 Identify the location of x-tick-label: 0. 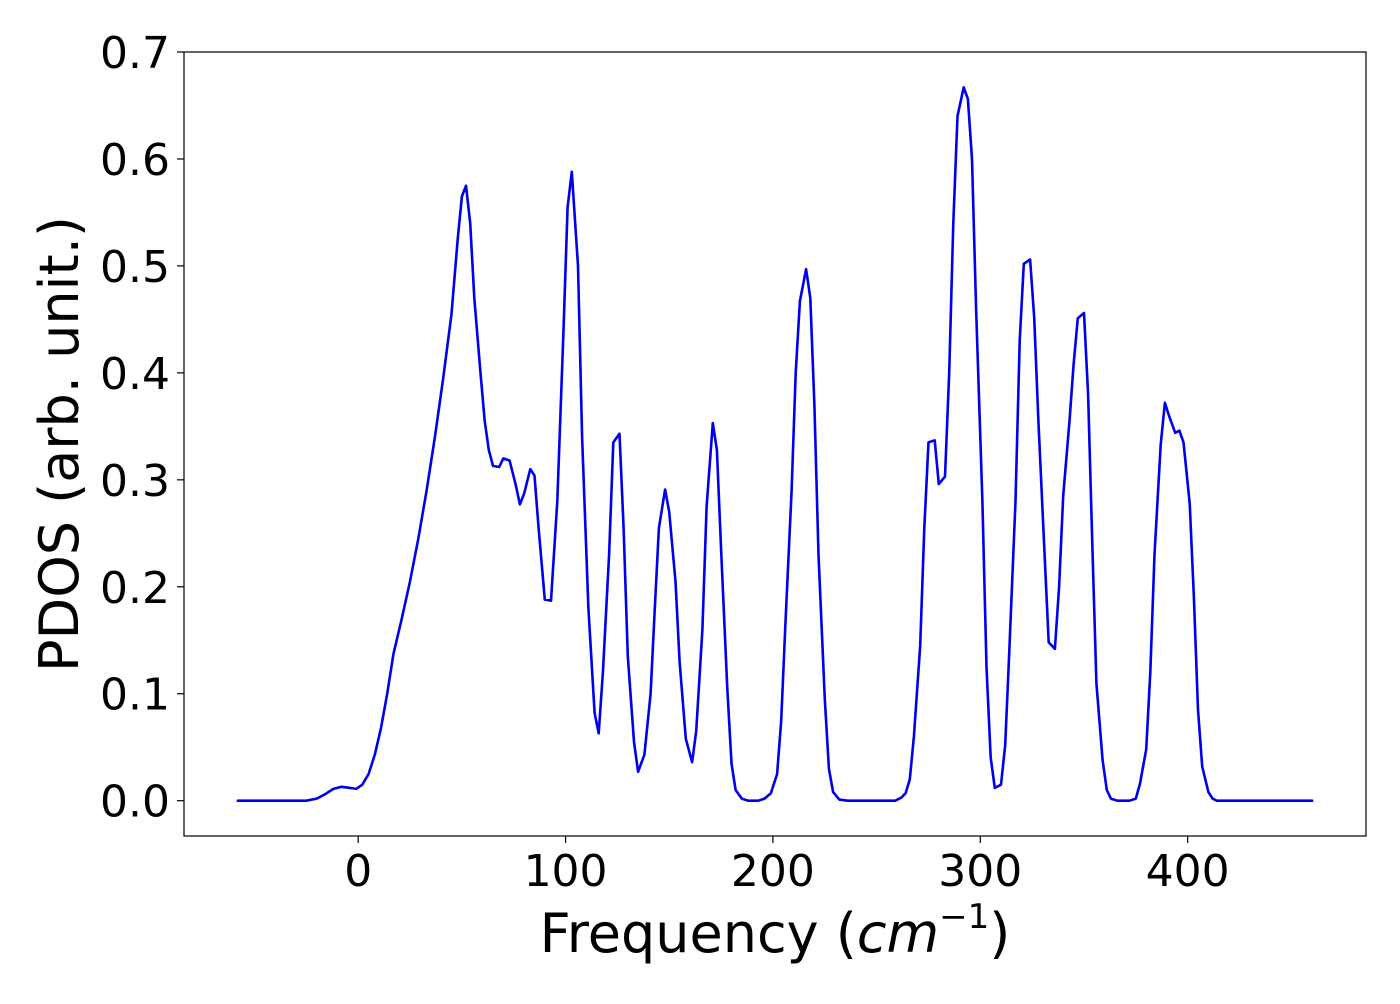
(358, 871).